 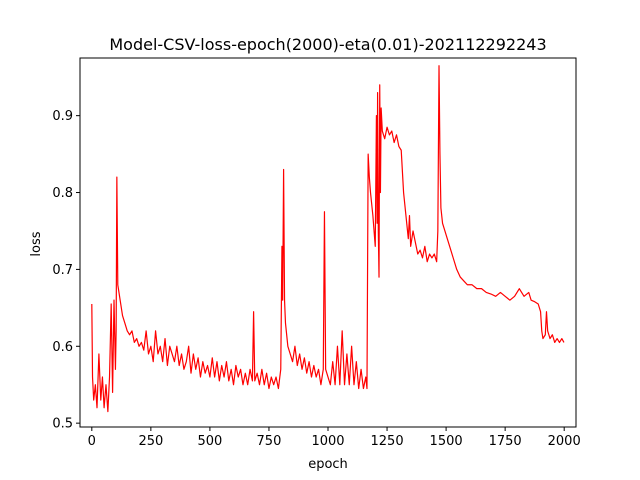 What do you see at coordinates (62, 116) in the screenshot?
I see `y-tick-label: 0.9` at bounding box center [62, 116].